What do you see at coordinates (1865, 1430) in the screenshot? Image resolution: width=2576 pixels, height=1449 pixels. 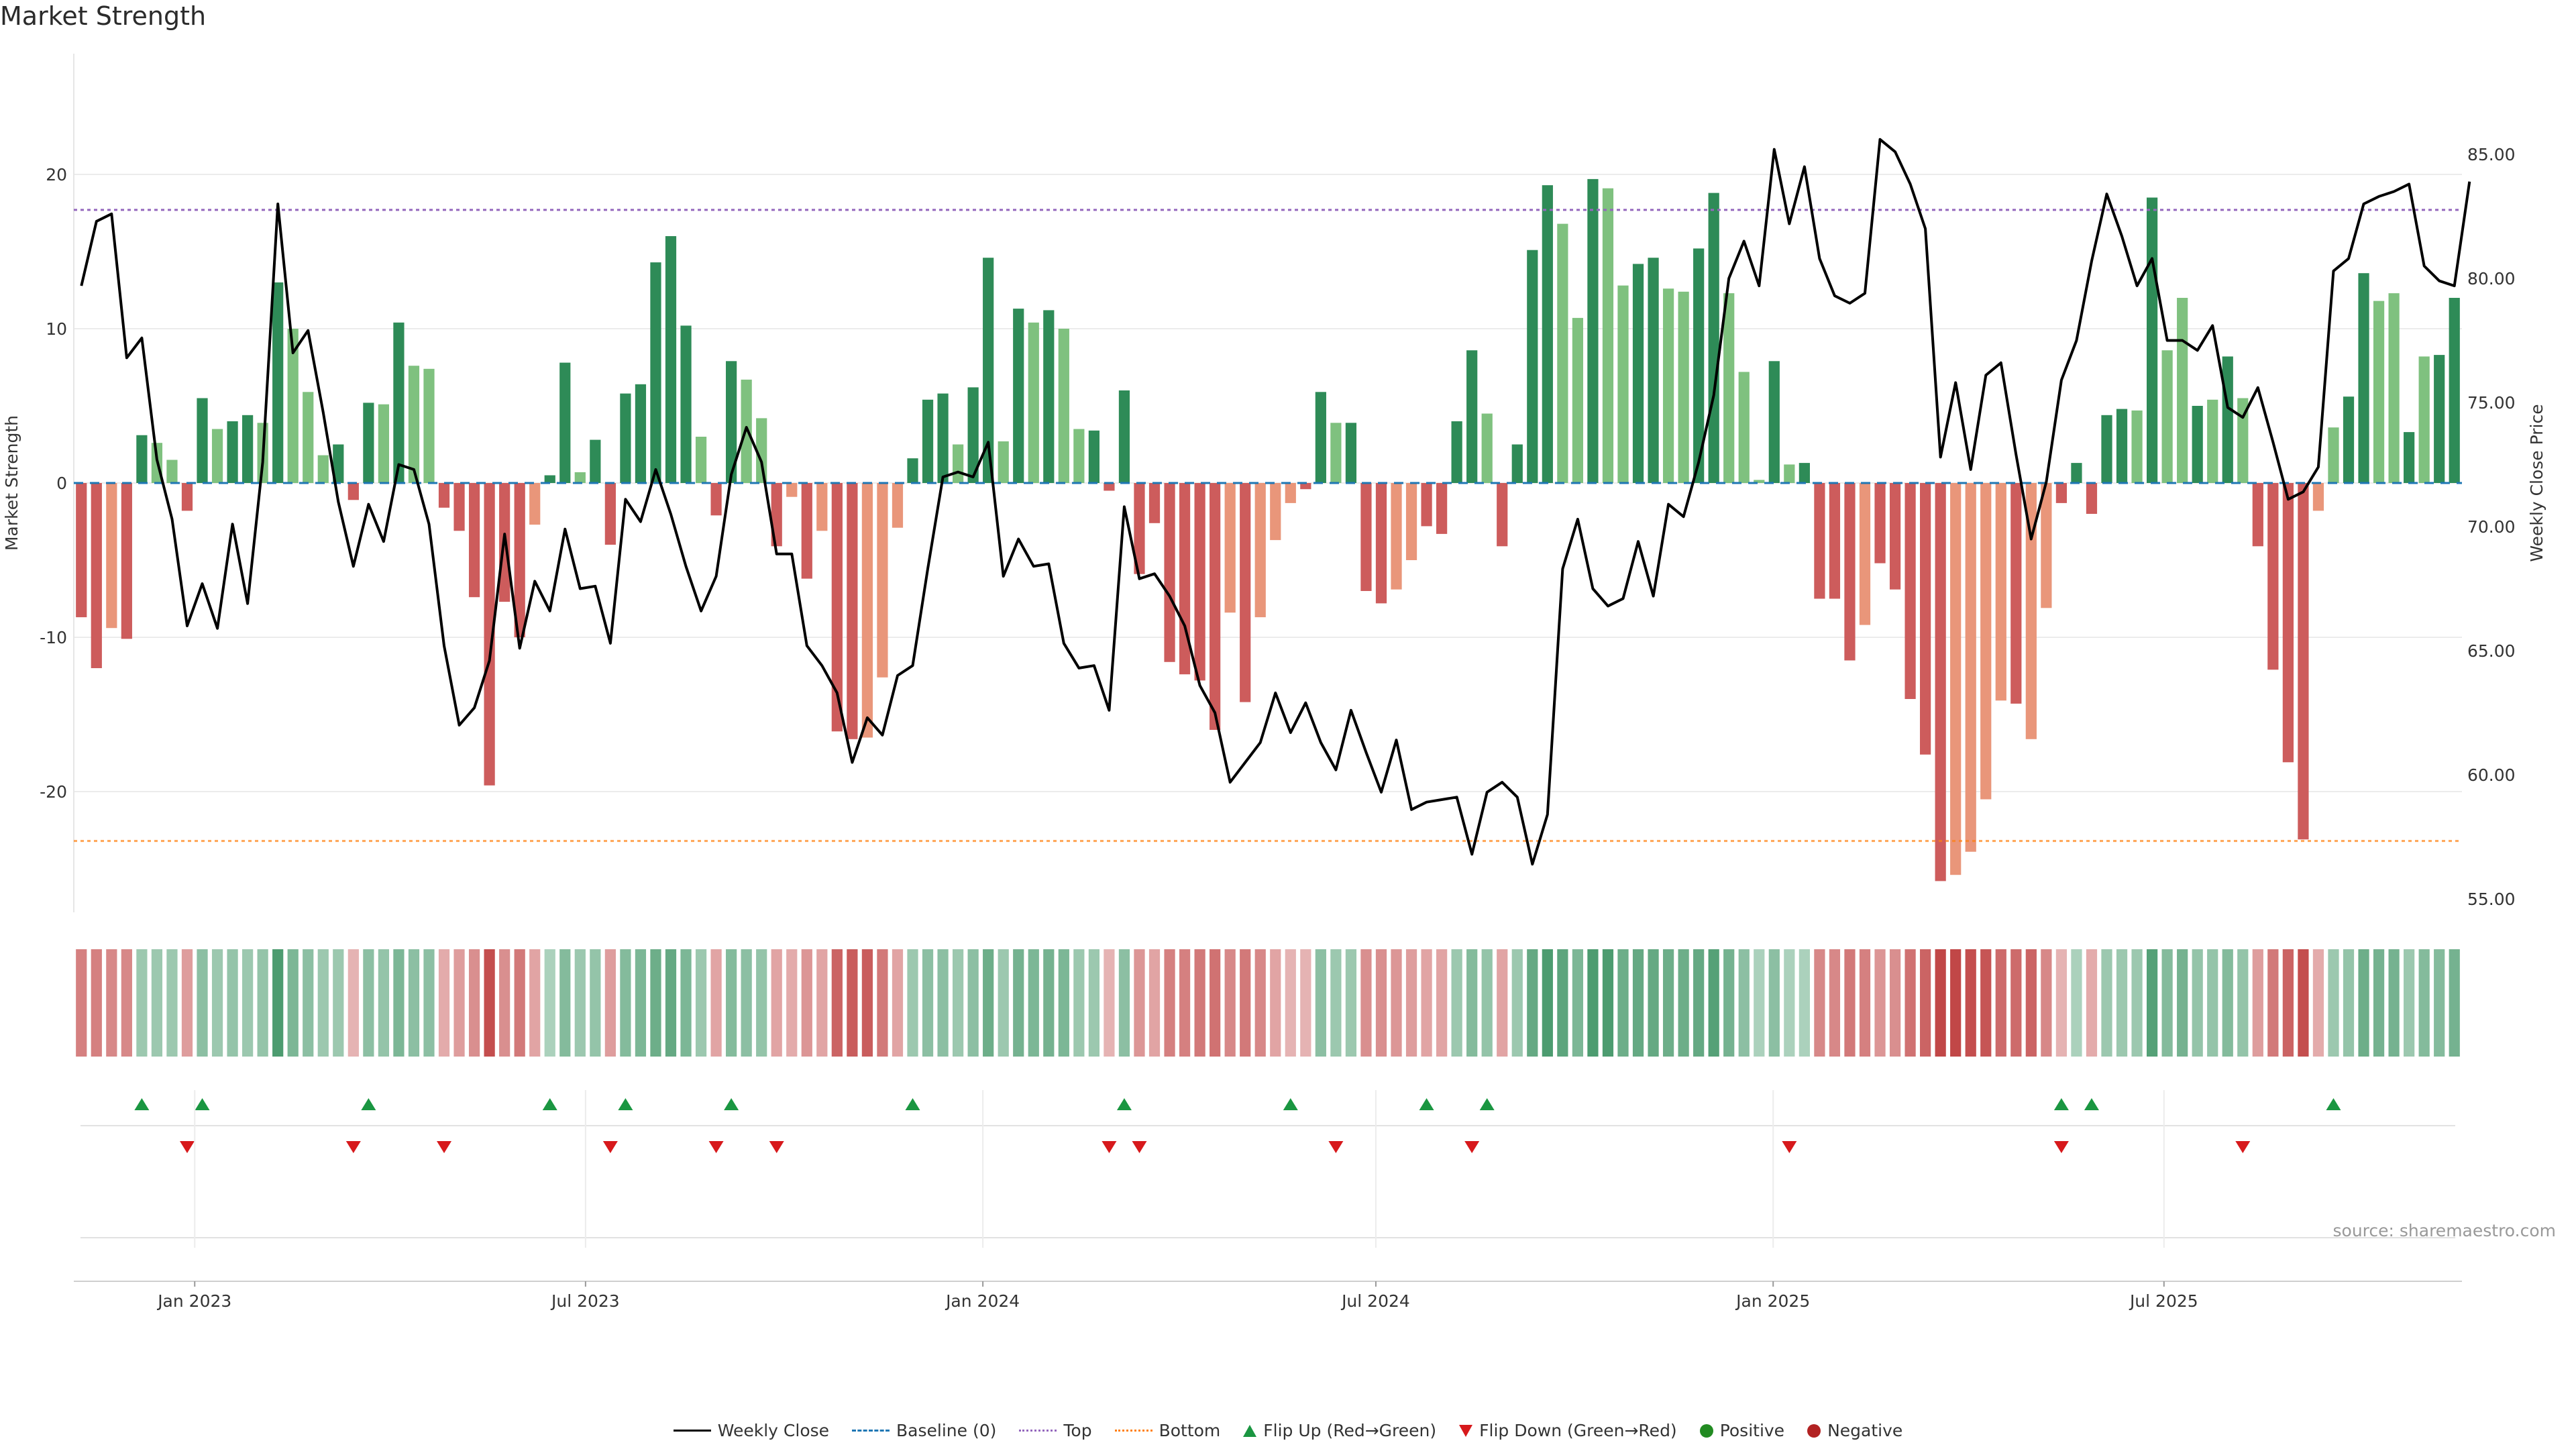 I see `legend-label: Negative` at bounding box center [1865, 1430].